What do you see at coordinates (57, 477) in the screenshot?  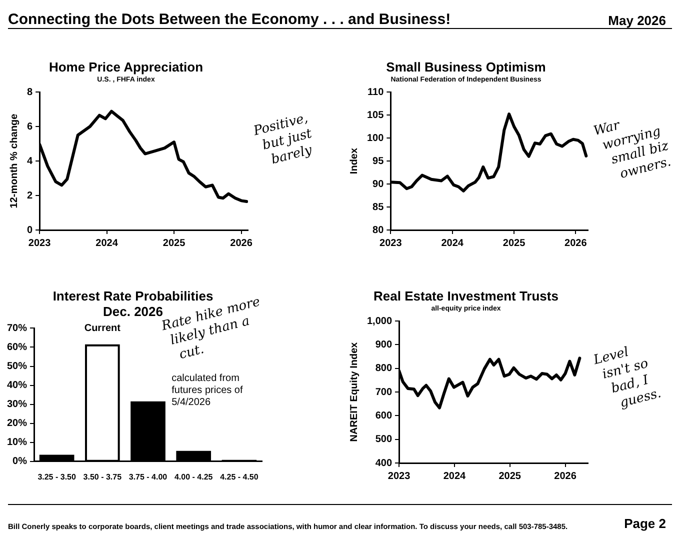 I see `x-tick-label: 3.25 - 3.50` at bounding box center [57, 477].